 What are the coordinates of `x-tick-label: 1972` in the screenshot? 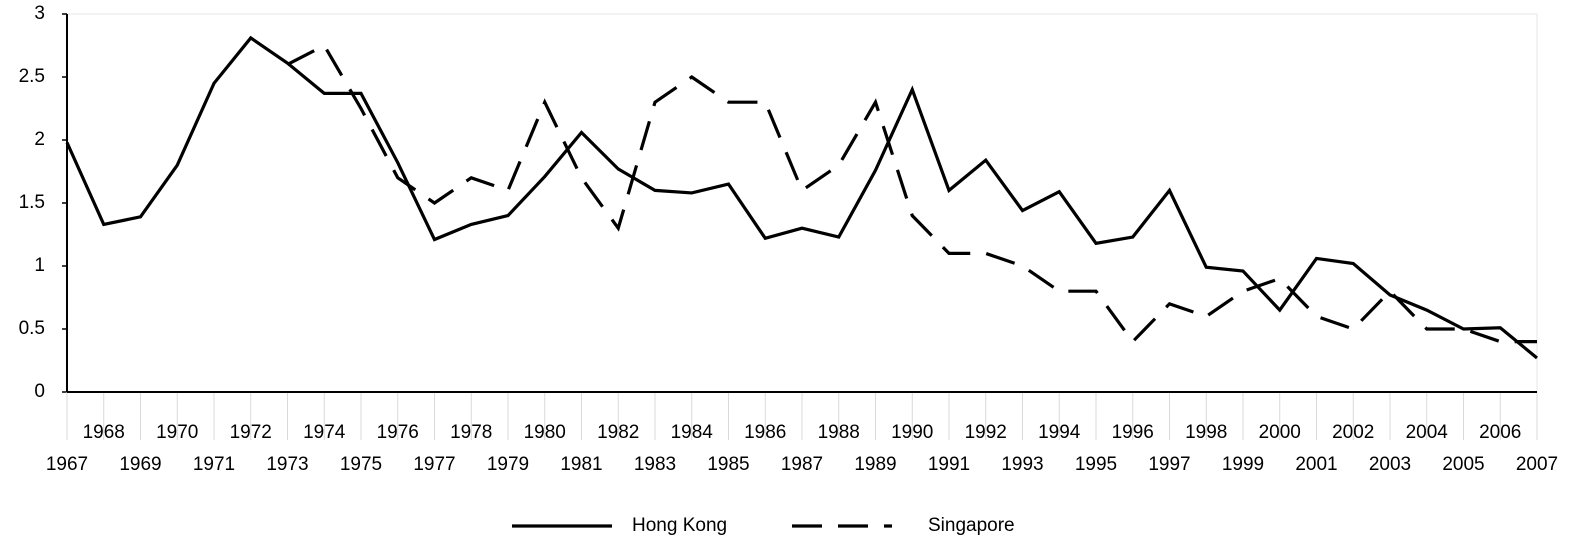 It's located at (251, 432).